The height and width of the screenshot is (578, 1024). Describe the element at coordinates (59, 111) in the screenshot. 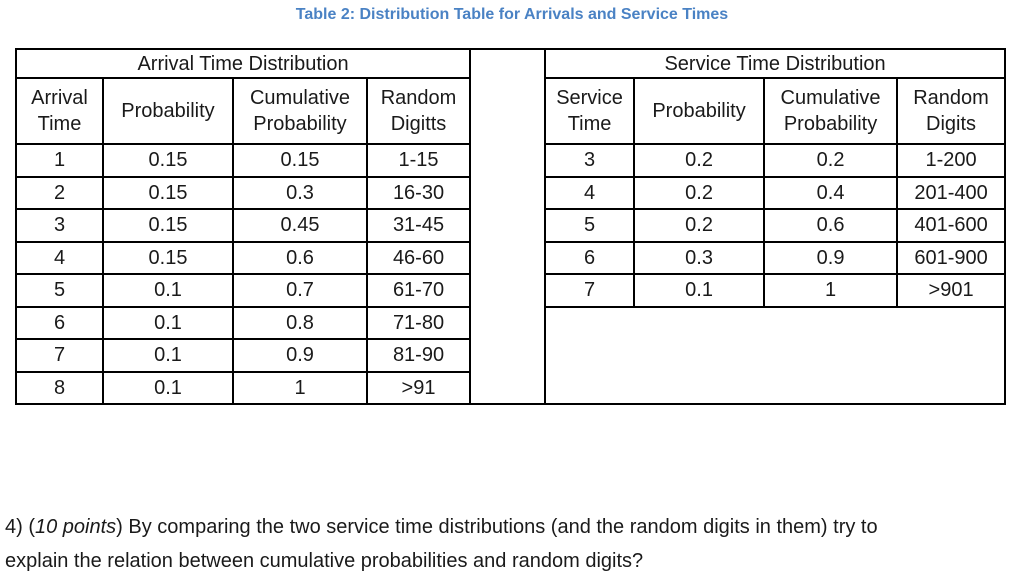

I see `column-header: Arrival Time` at that location.